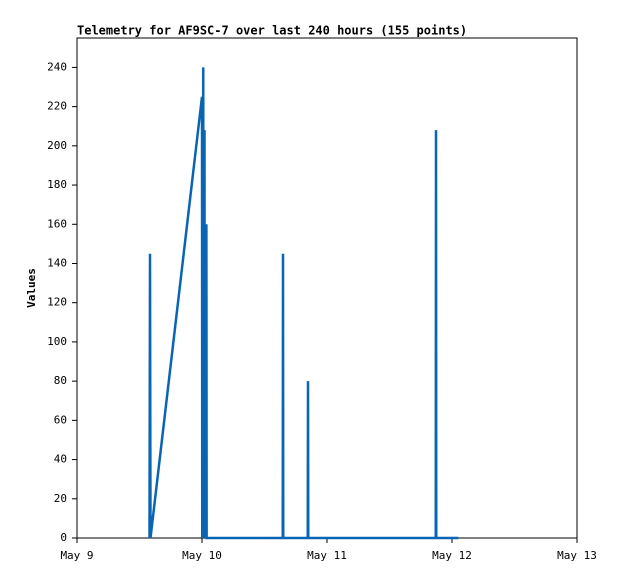  I want to click on y-tick-label: 140, so click(57, 262).